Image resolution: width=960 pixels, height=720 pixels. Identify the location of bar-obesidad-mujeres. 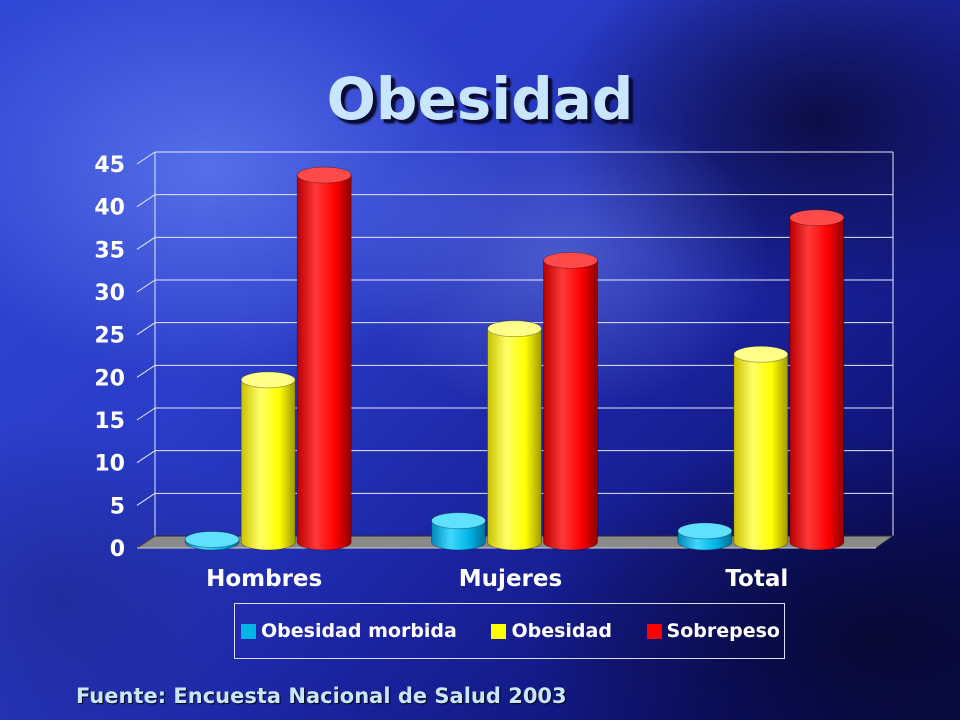
(514, 435).